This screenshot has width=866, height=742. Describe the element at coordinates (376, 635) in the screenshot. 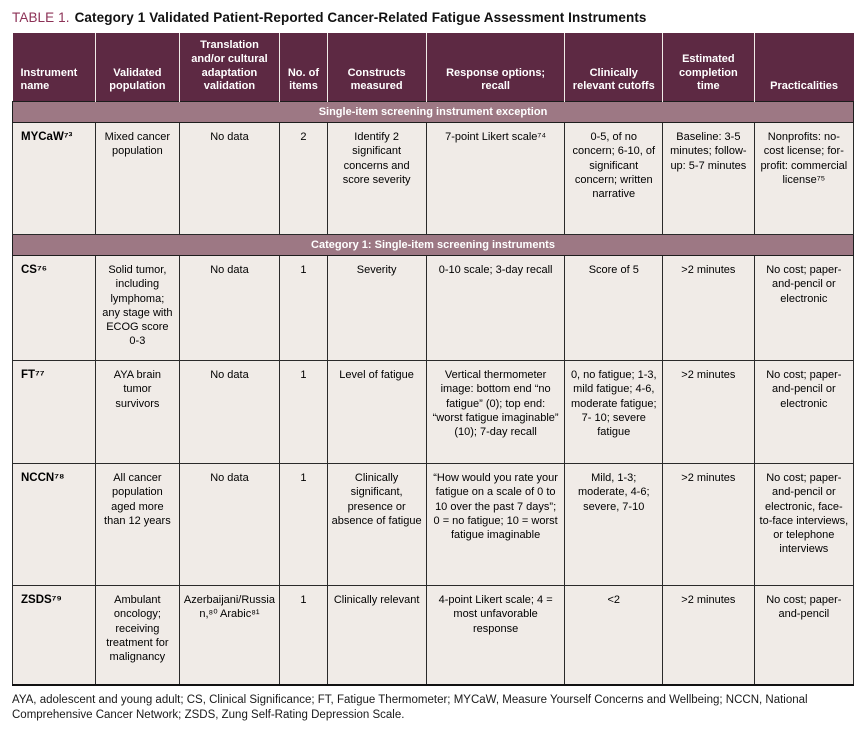

I see `table-cell: Clinically relevant` at that location.